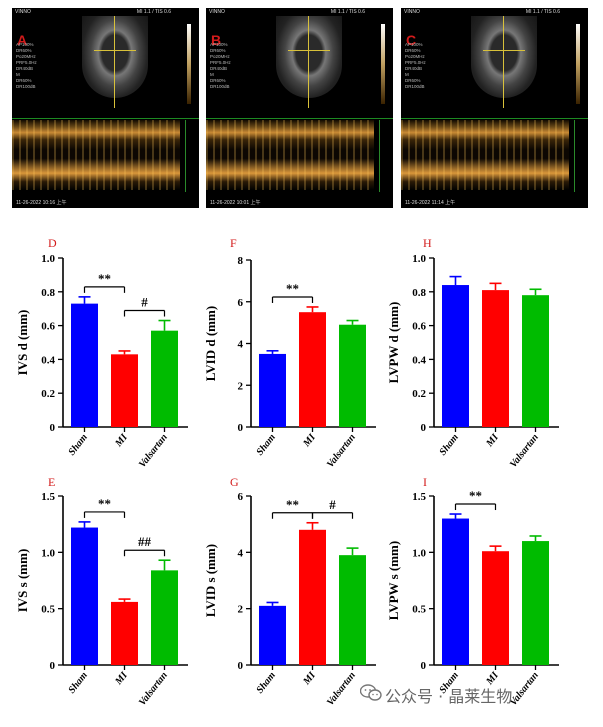 The height and width of the screenshot is (727, 603). What do you see at coordinates (393, 343) in the screenshot?
I see `y-axis-title: LVPW d (mm)` at bounding box center [393, 343].